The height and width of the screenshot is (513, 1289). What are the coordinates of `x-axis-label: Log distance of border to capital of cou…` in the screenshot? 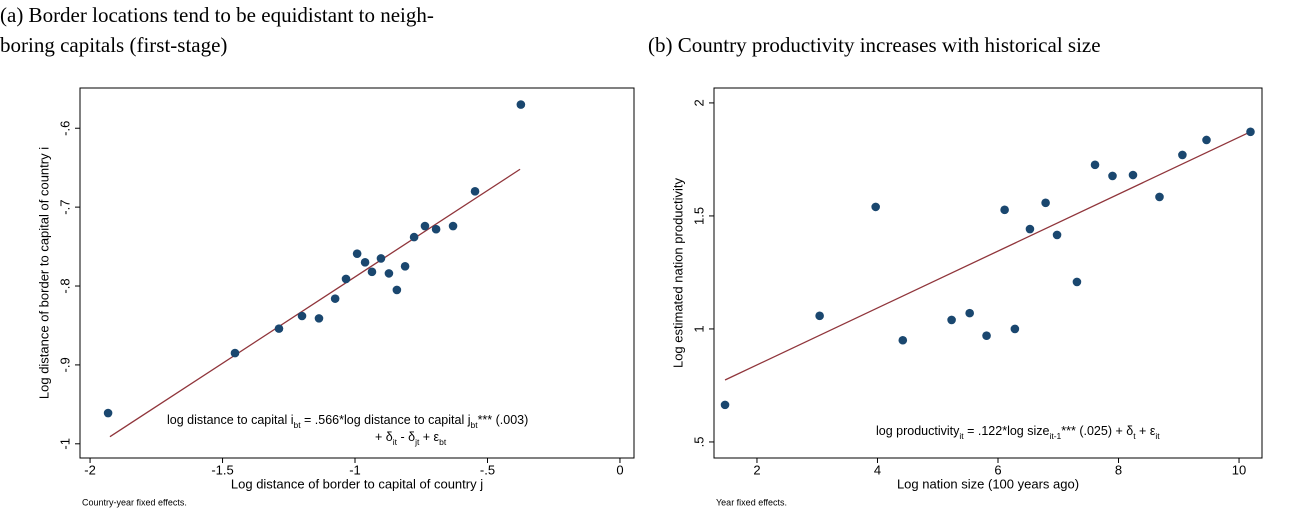 It's located at (357, 483).